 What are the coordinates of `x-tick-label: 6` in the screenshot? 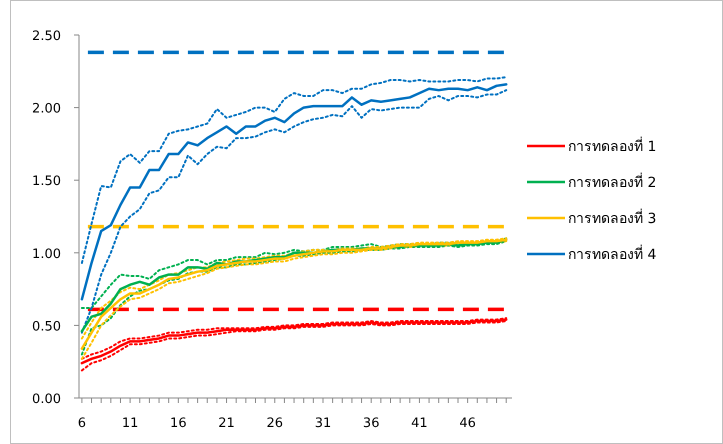 It's located at (82, 423).